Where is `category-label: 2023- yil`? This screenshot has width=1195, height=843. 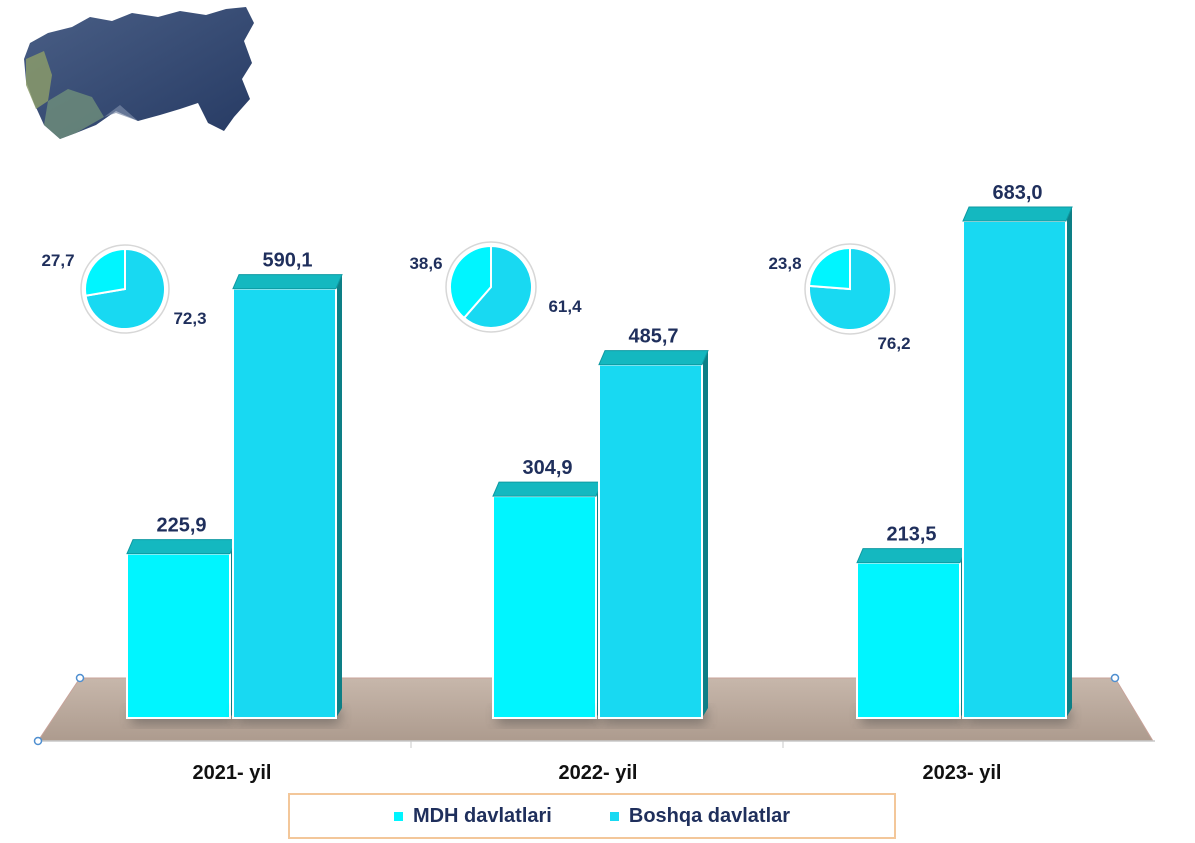
category-label: 2023- yil is located at coordinates (962, 773).